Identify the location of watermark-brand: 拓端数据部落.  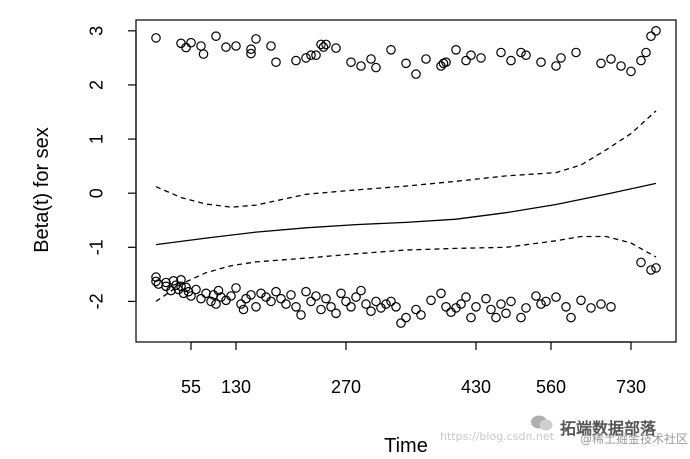
(608, 428).